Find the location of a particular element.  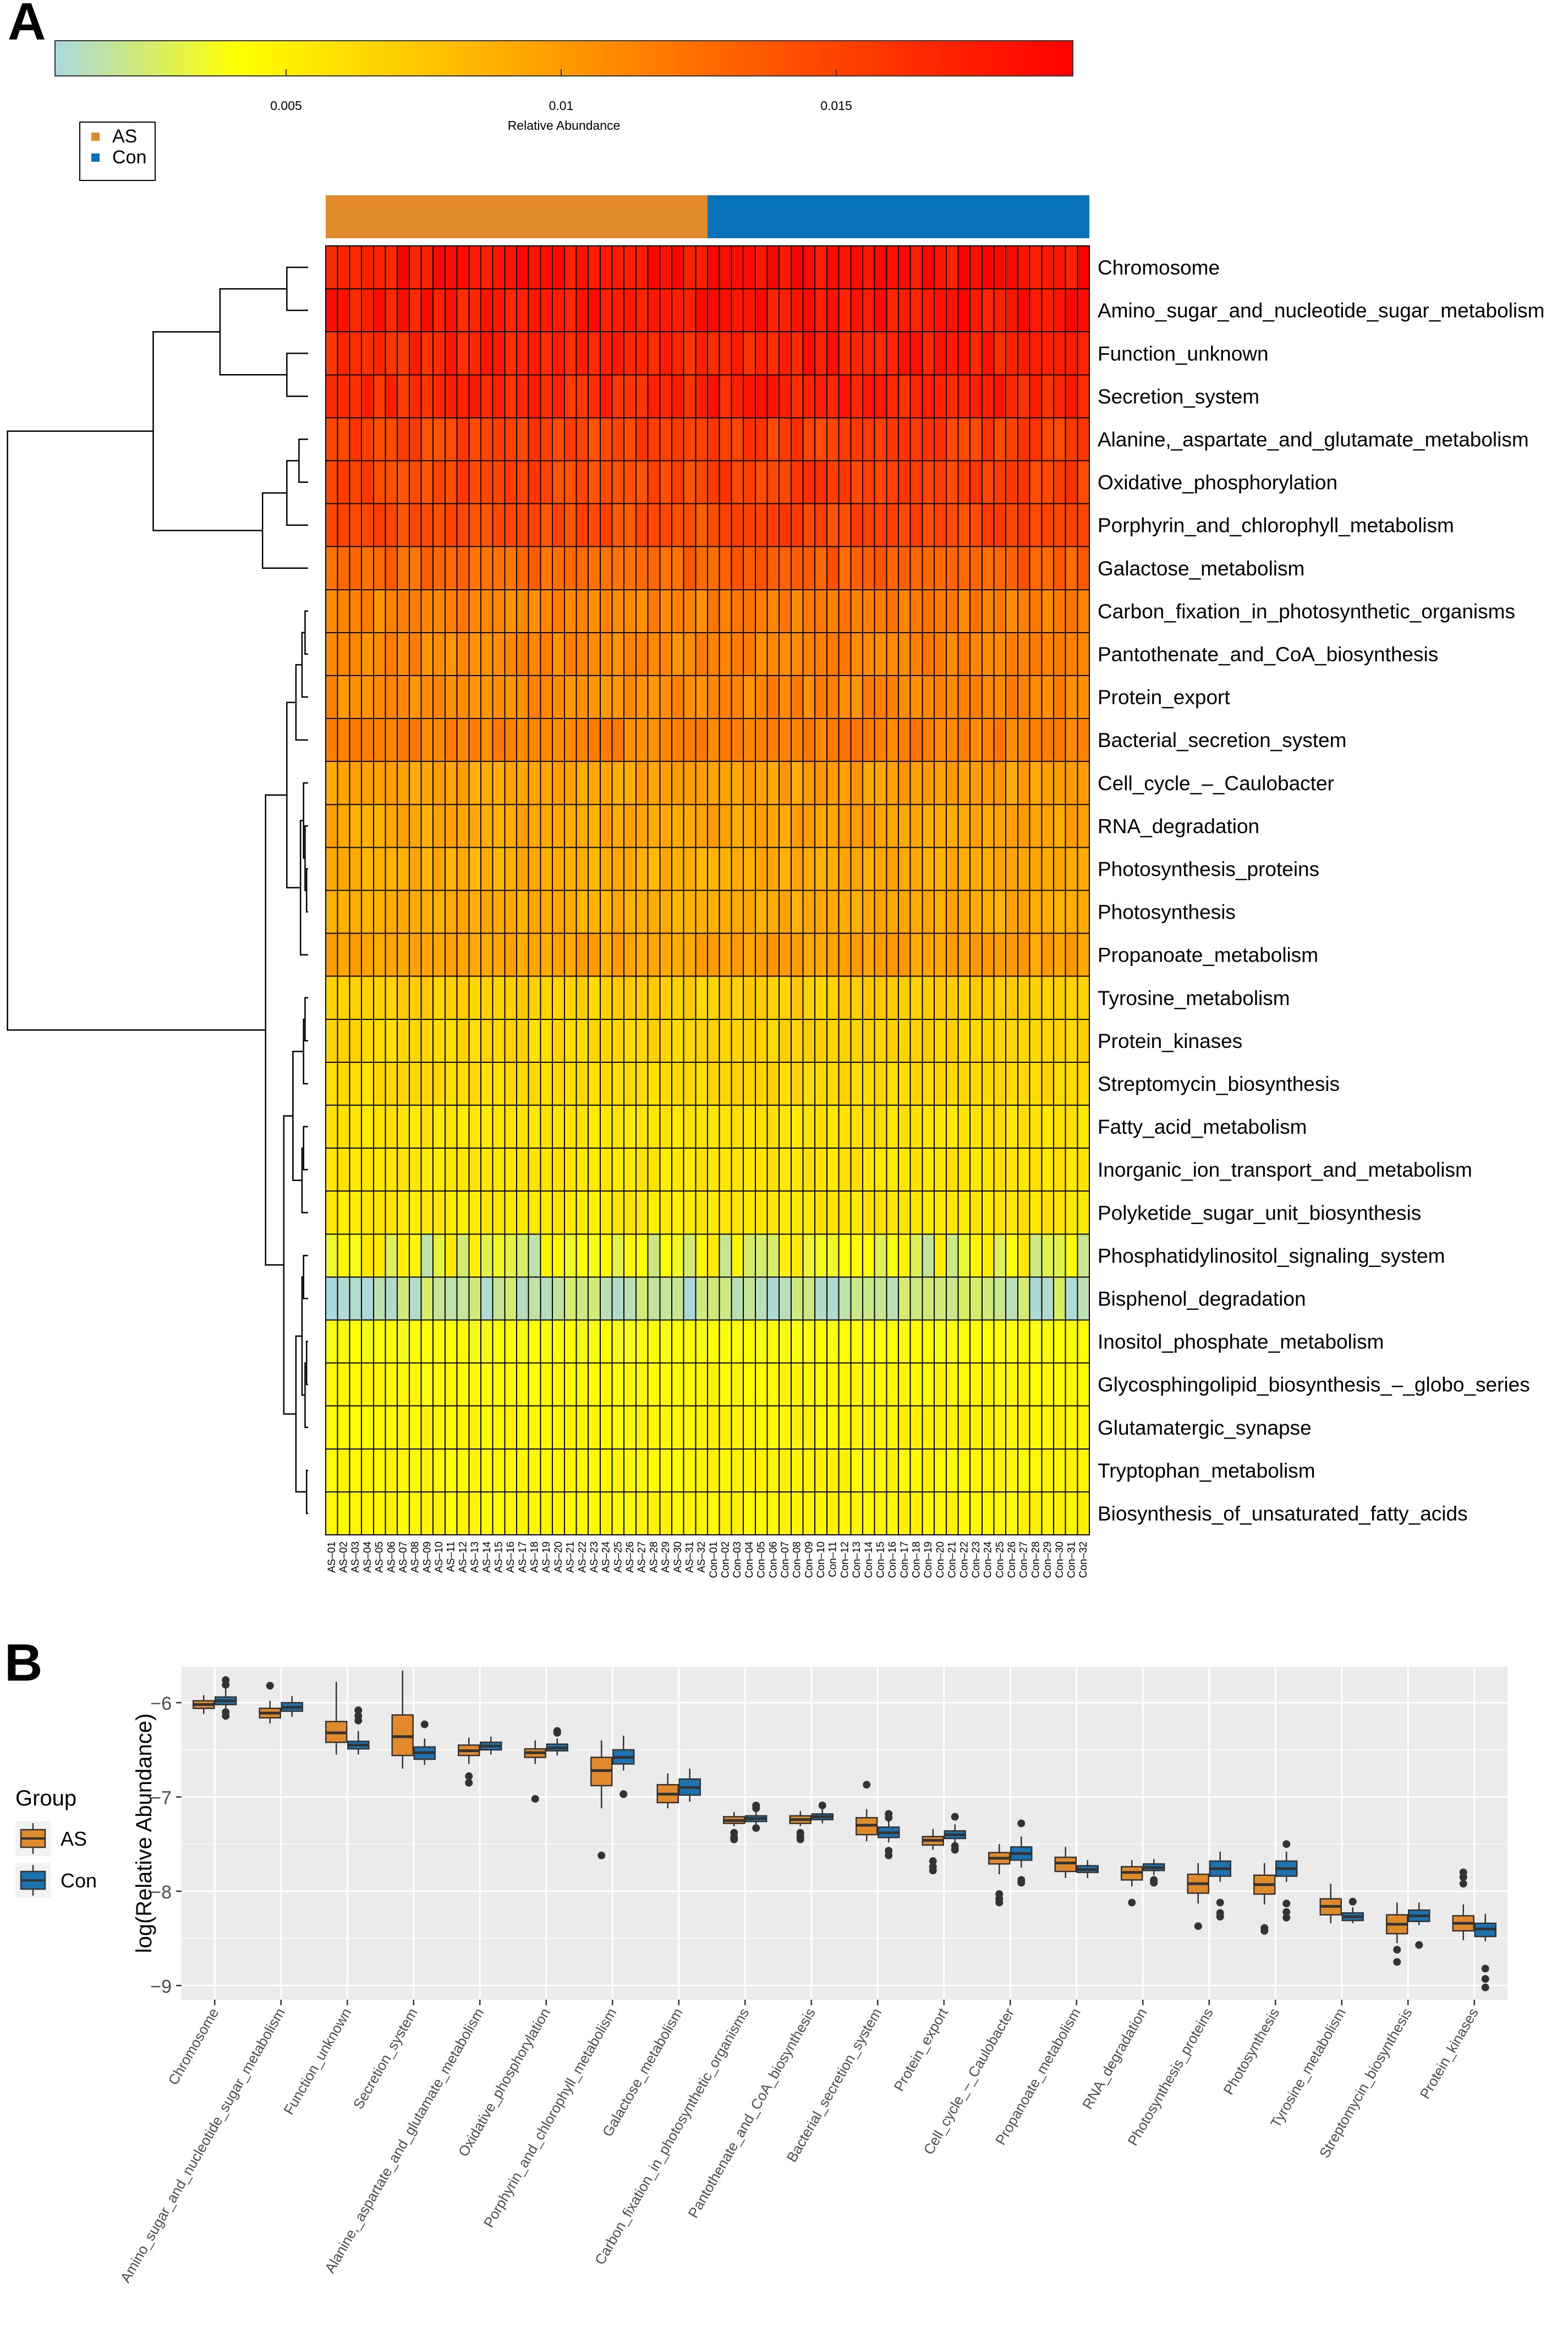

legend-a-swatch is located at coordinates (95, 157).